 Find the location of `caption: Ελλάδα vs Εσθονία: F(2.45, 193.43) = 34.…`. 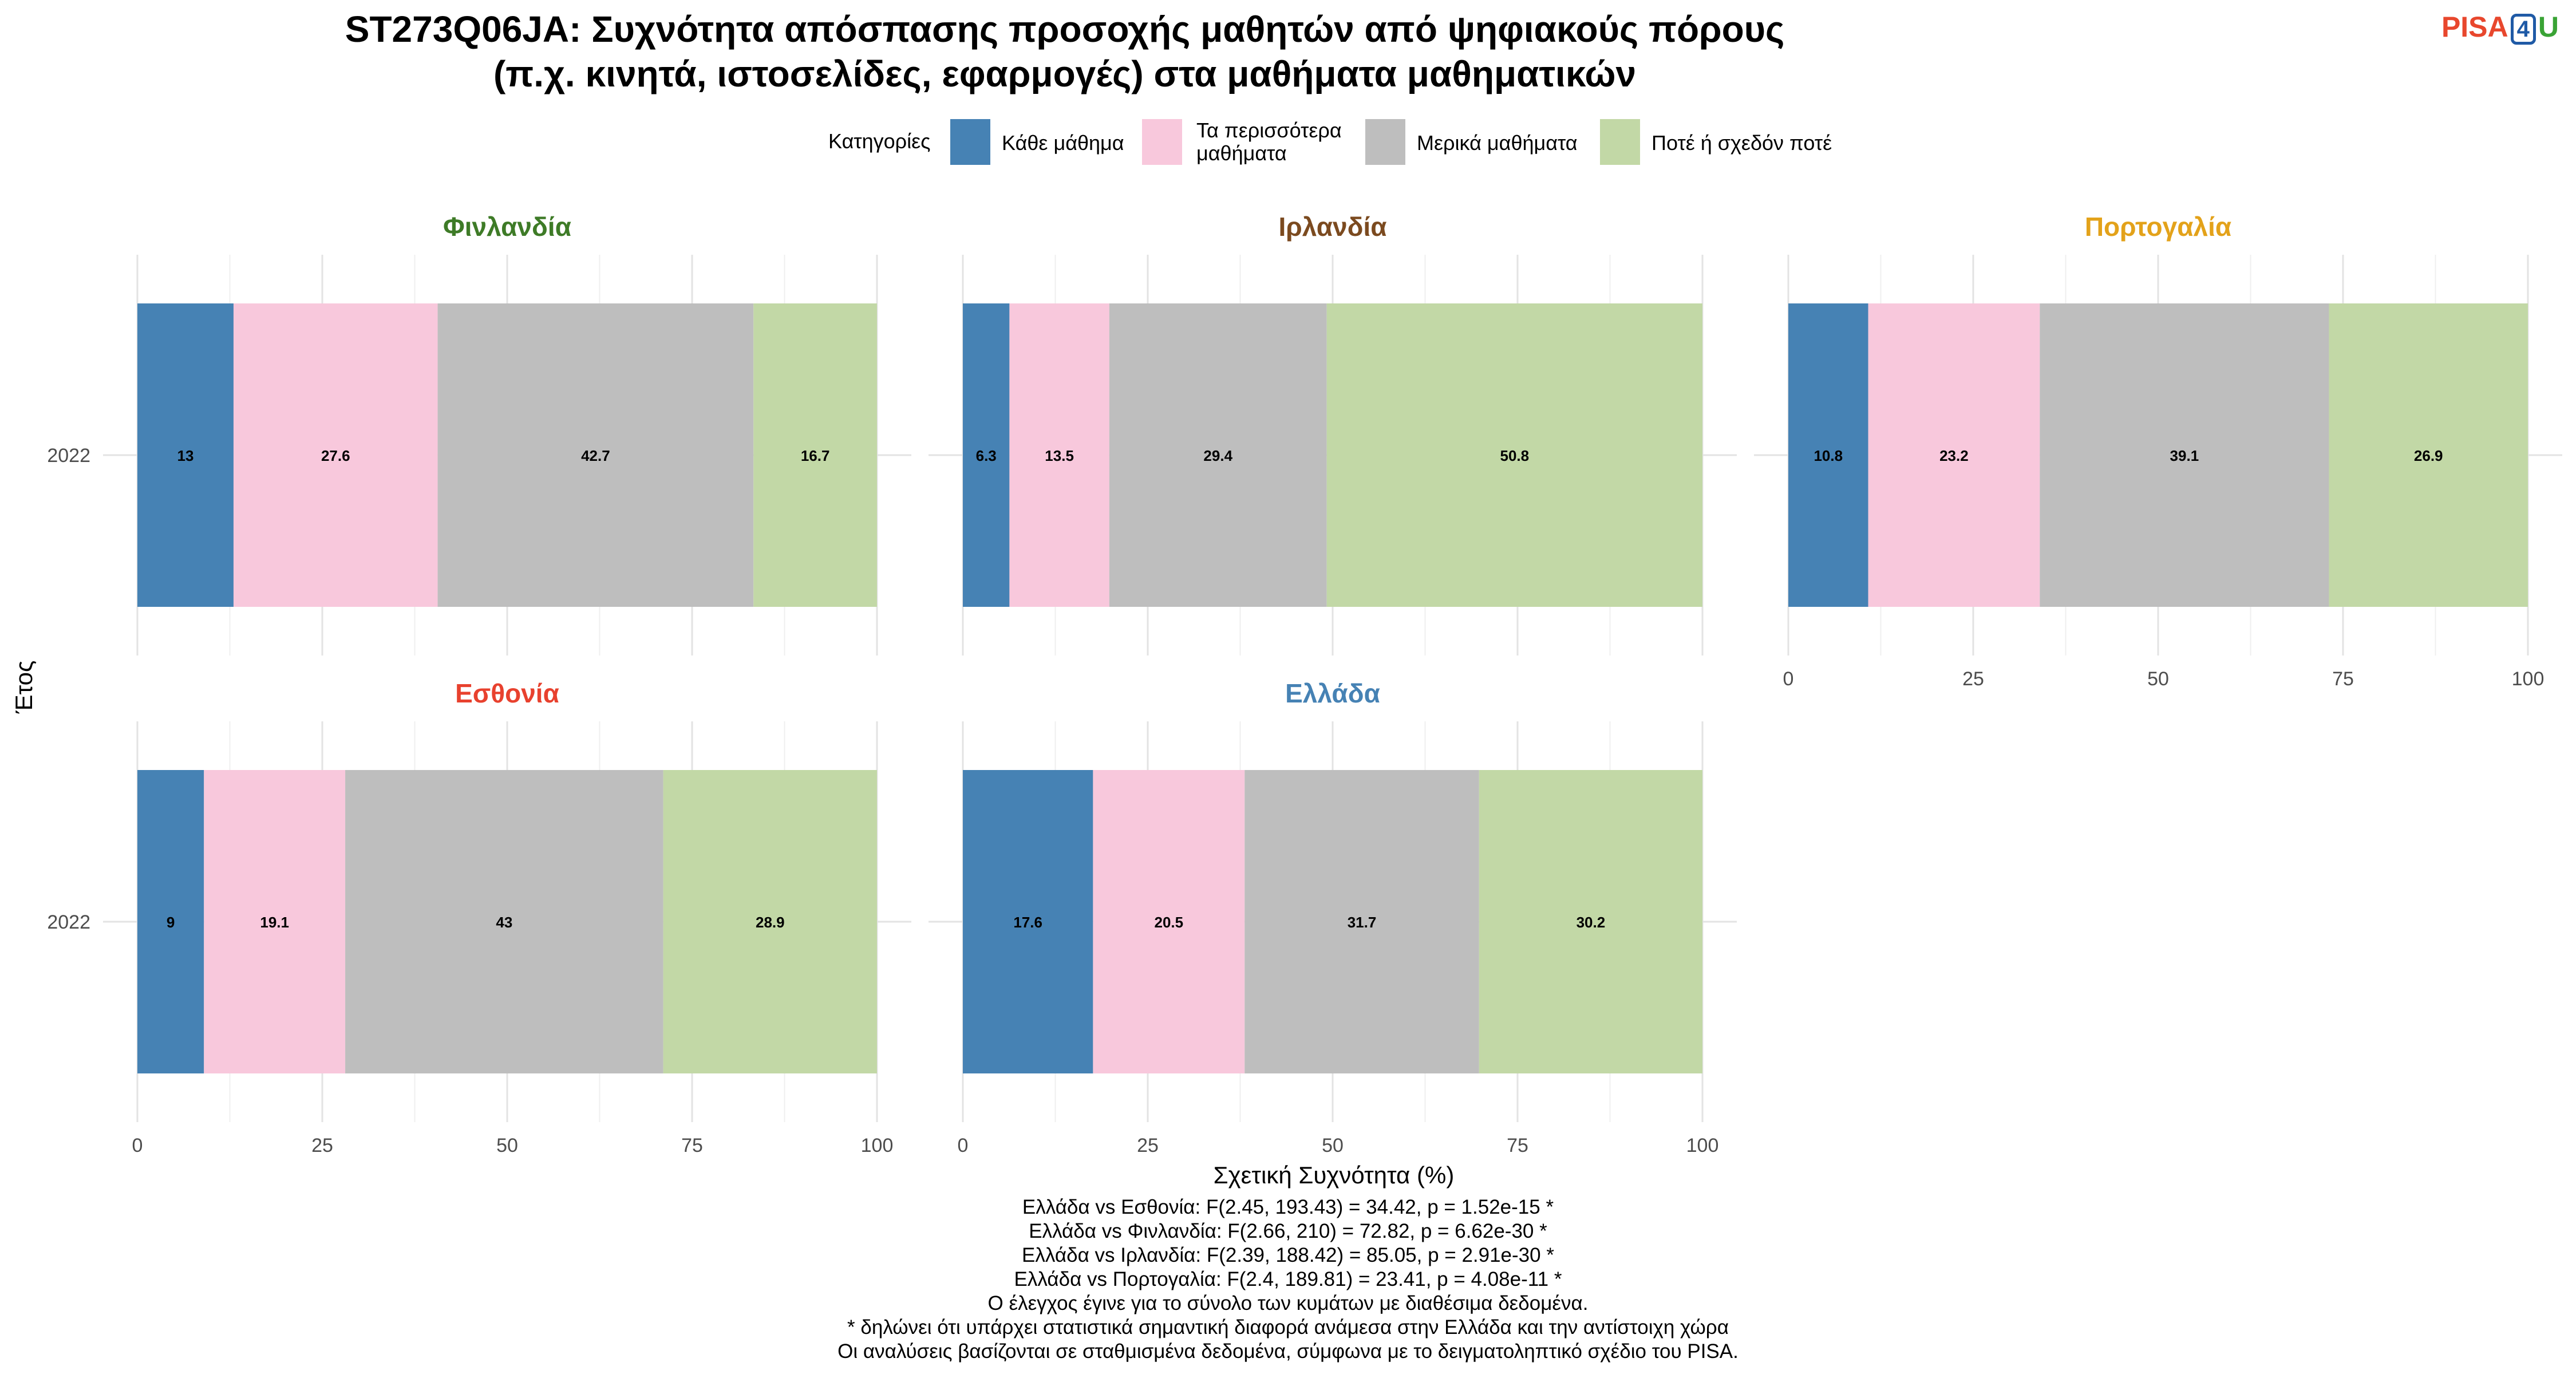

caption: Ελλάδα vs Εσθονία: F(2.45, 193.43) = 34.… is located at coordinates (1288, 1280).